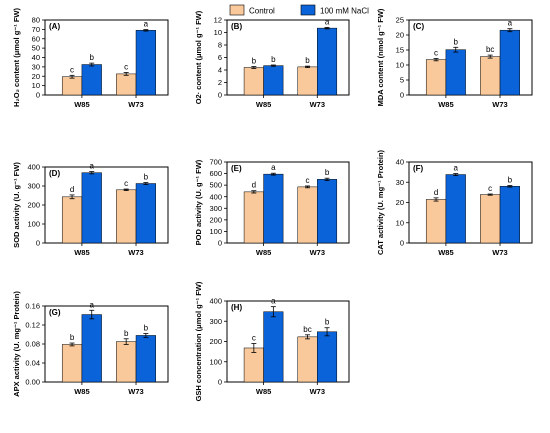  Describe the element at coordinates (32, 306) in the screenshot. I see `y-tick-label: 0.16` at that location.